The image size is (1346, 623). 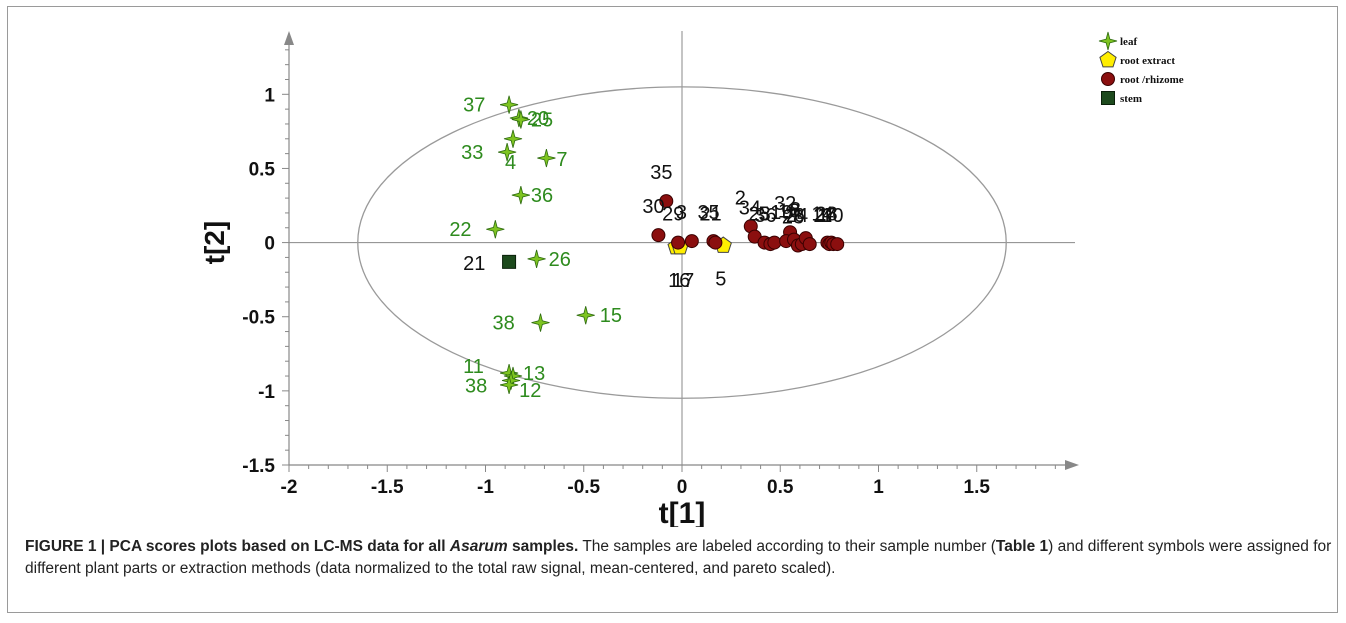 What do you see at coordinates (530, 391) in the screenshot?
I see `point-label: 12` at bounding box center [530, 391].